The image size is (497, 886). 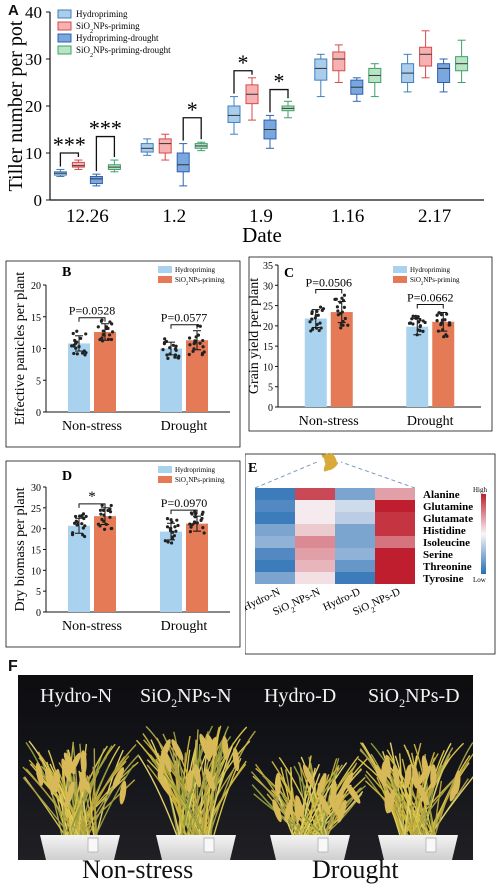 What do you see at coordinates (434, 216) in the screenshot?
I see `a-x-tick-label: 2.17` at bounding box center [434, 216].